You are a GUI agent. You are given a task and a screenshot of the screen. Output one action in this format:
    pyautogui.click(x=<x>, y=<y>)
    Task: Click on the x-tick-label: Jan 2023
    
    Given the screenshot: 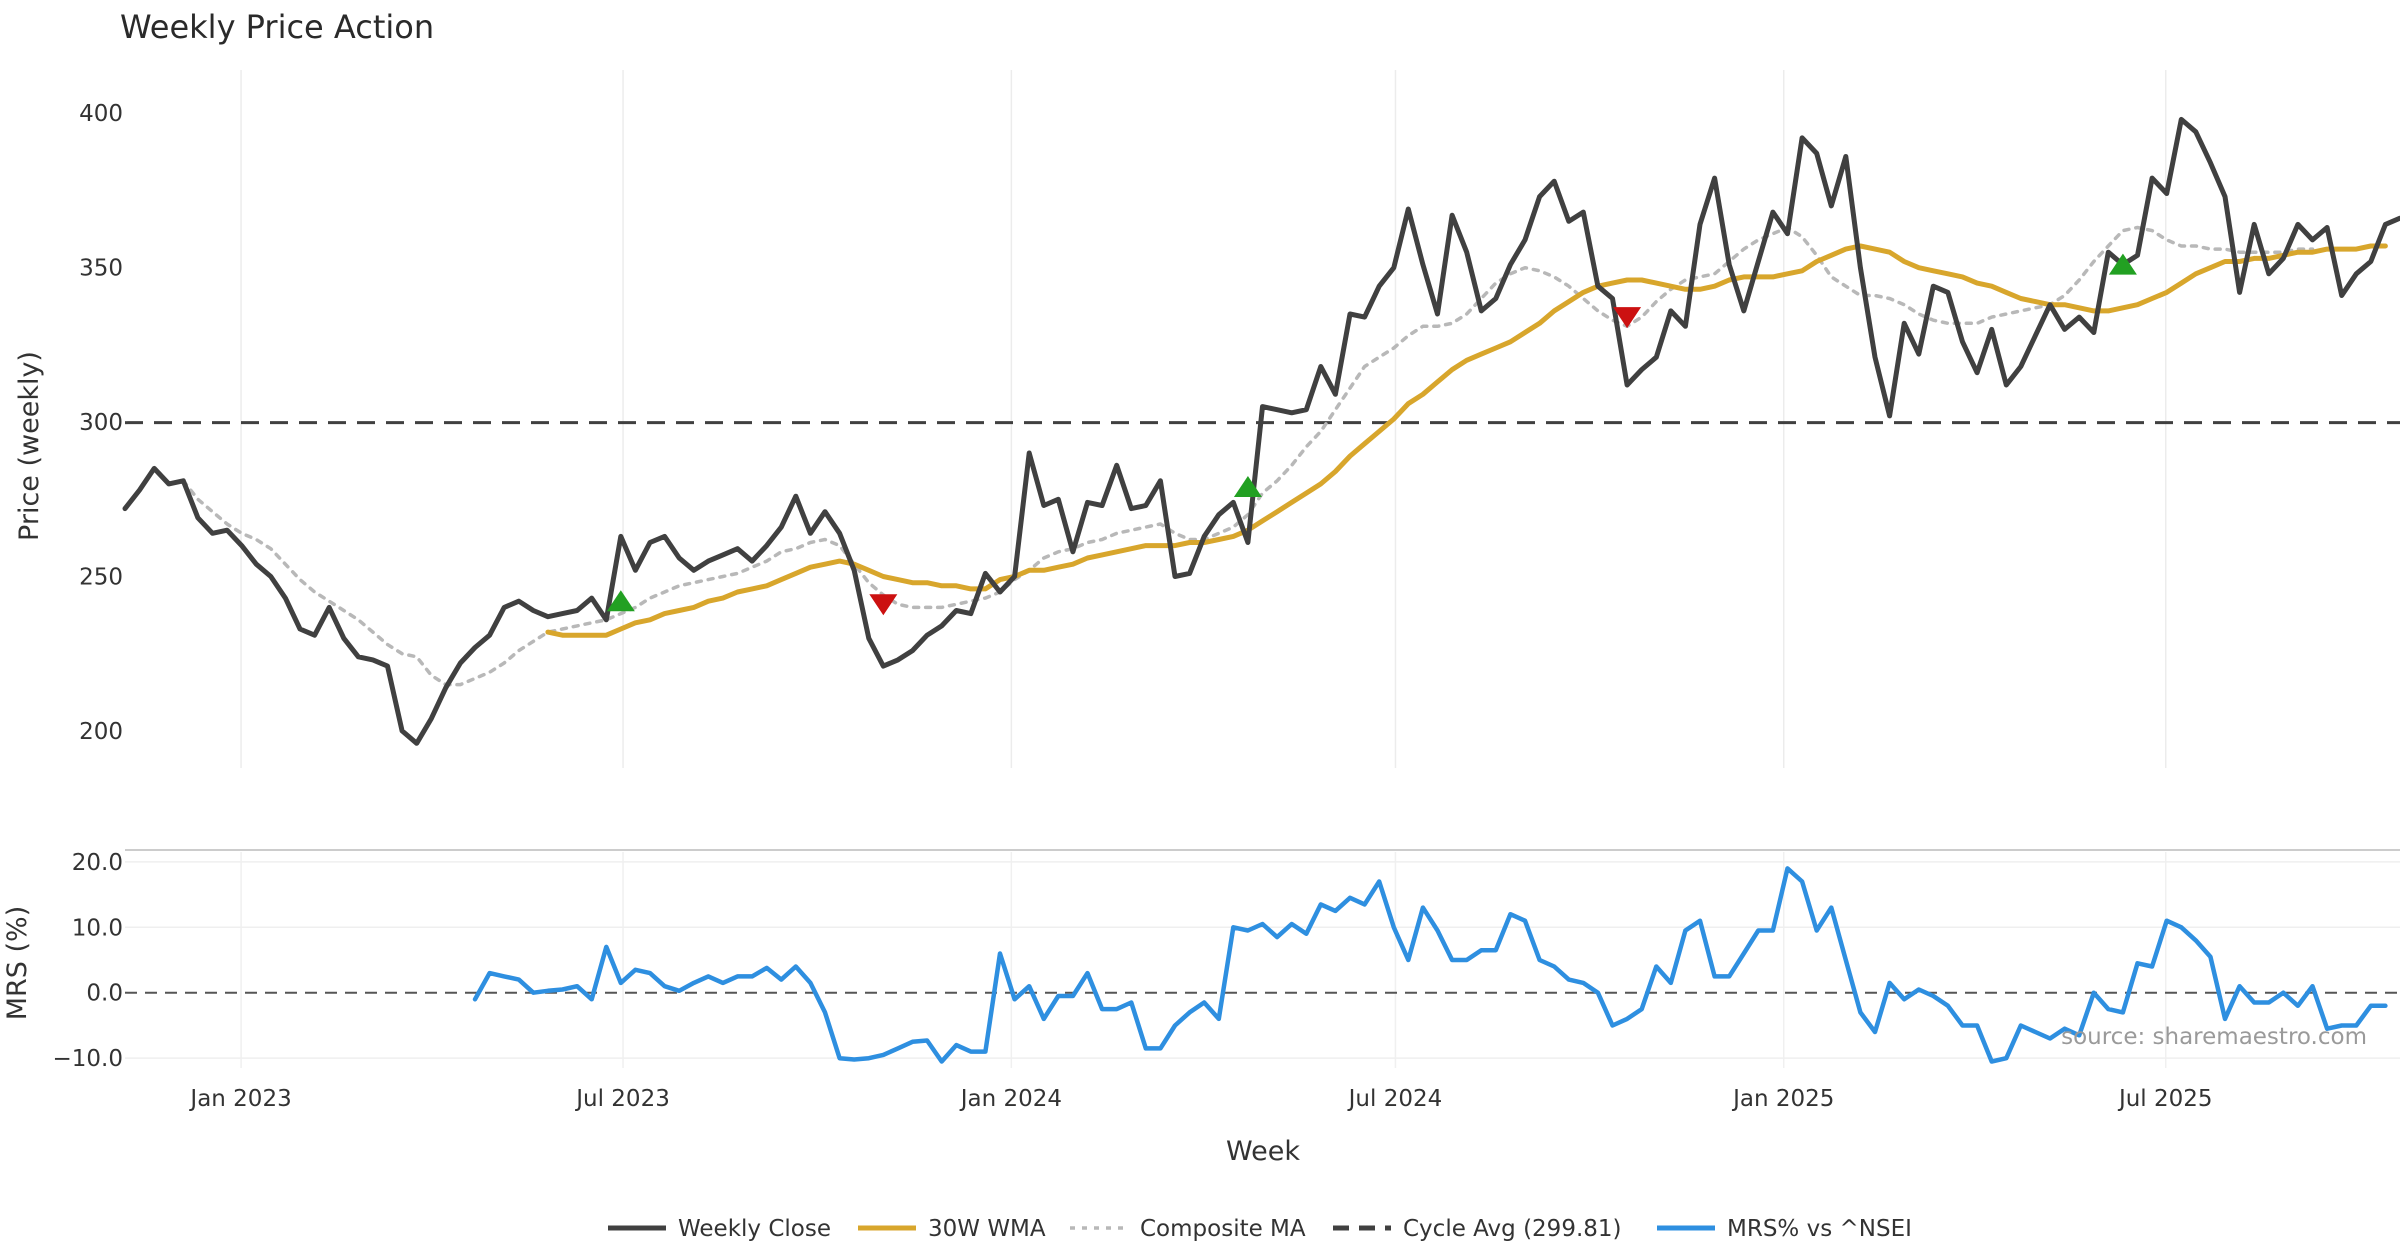 What is the action you would take?
    pyautogui.click(x=239, y=1099)
    